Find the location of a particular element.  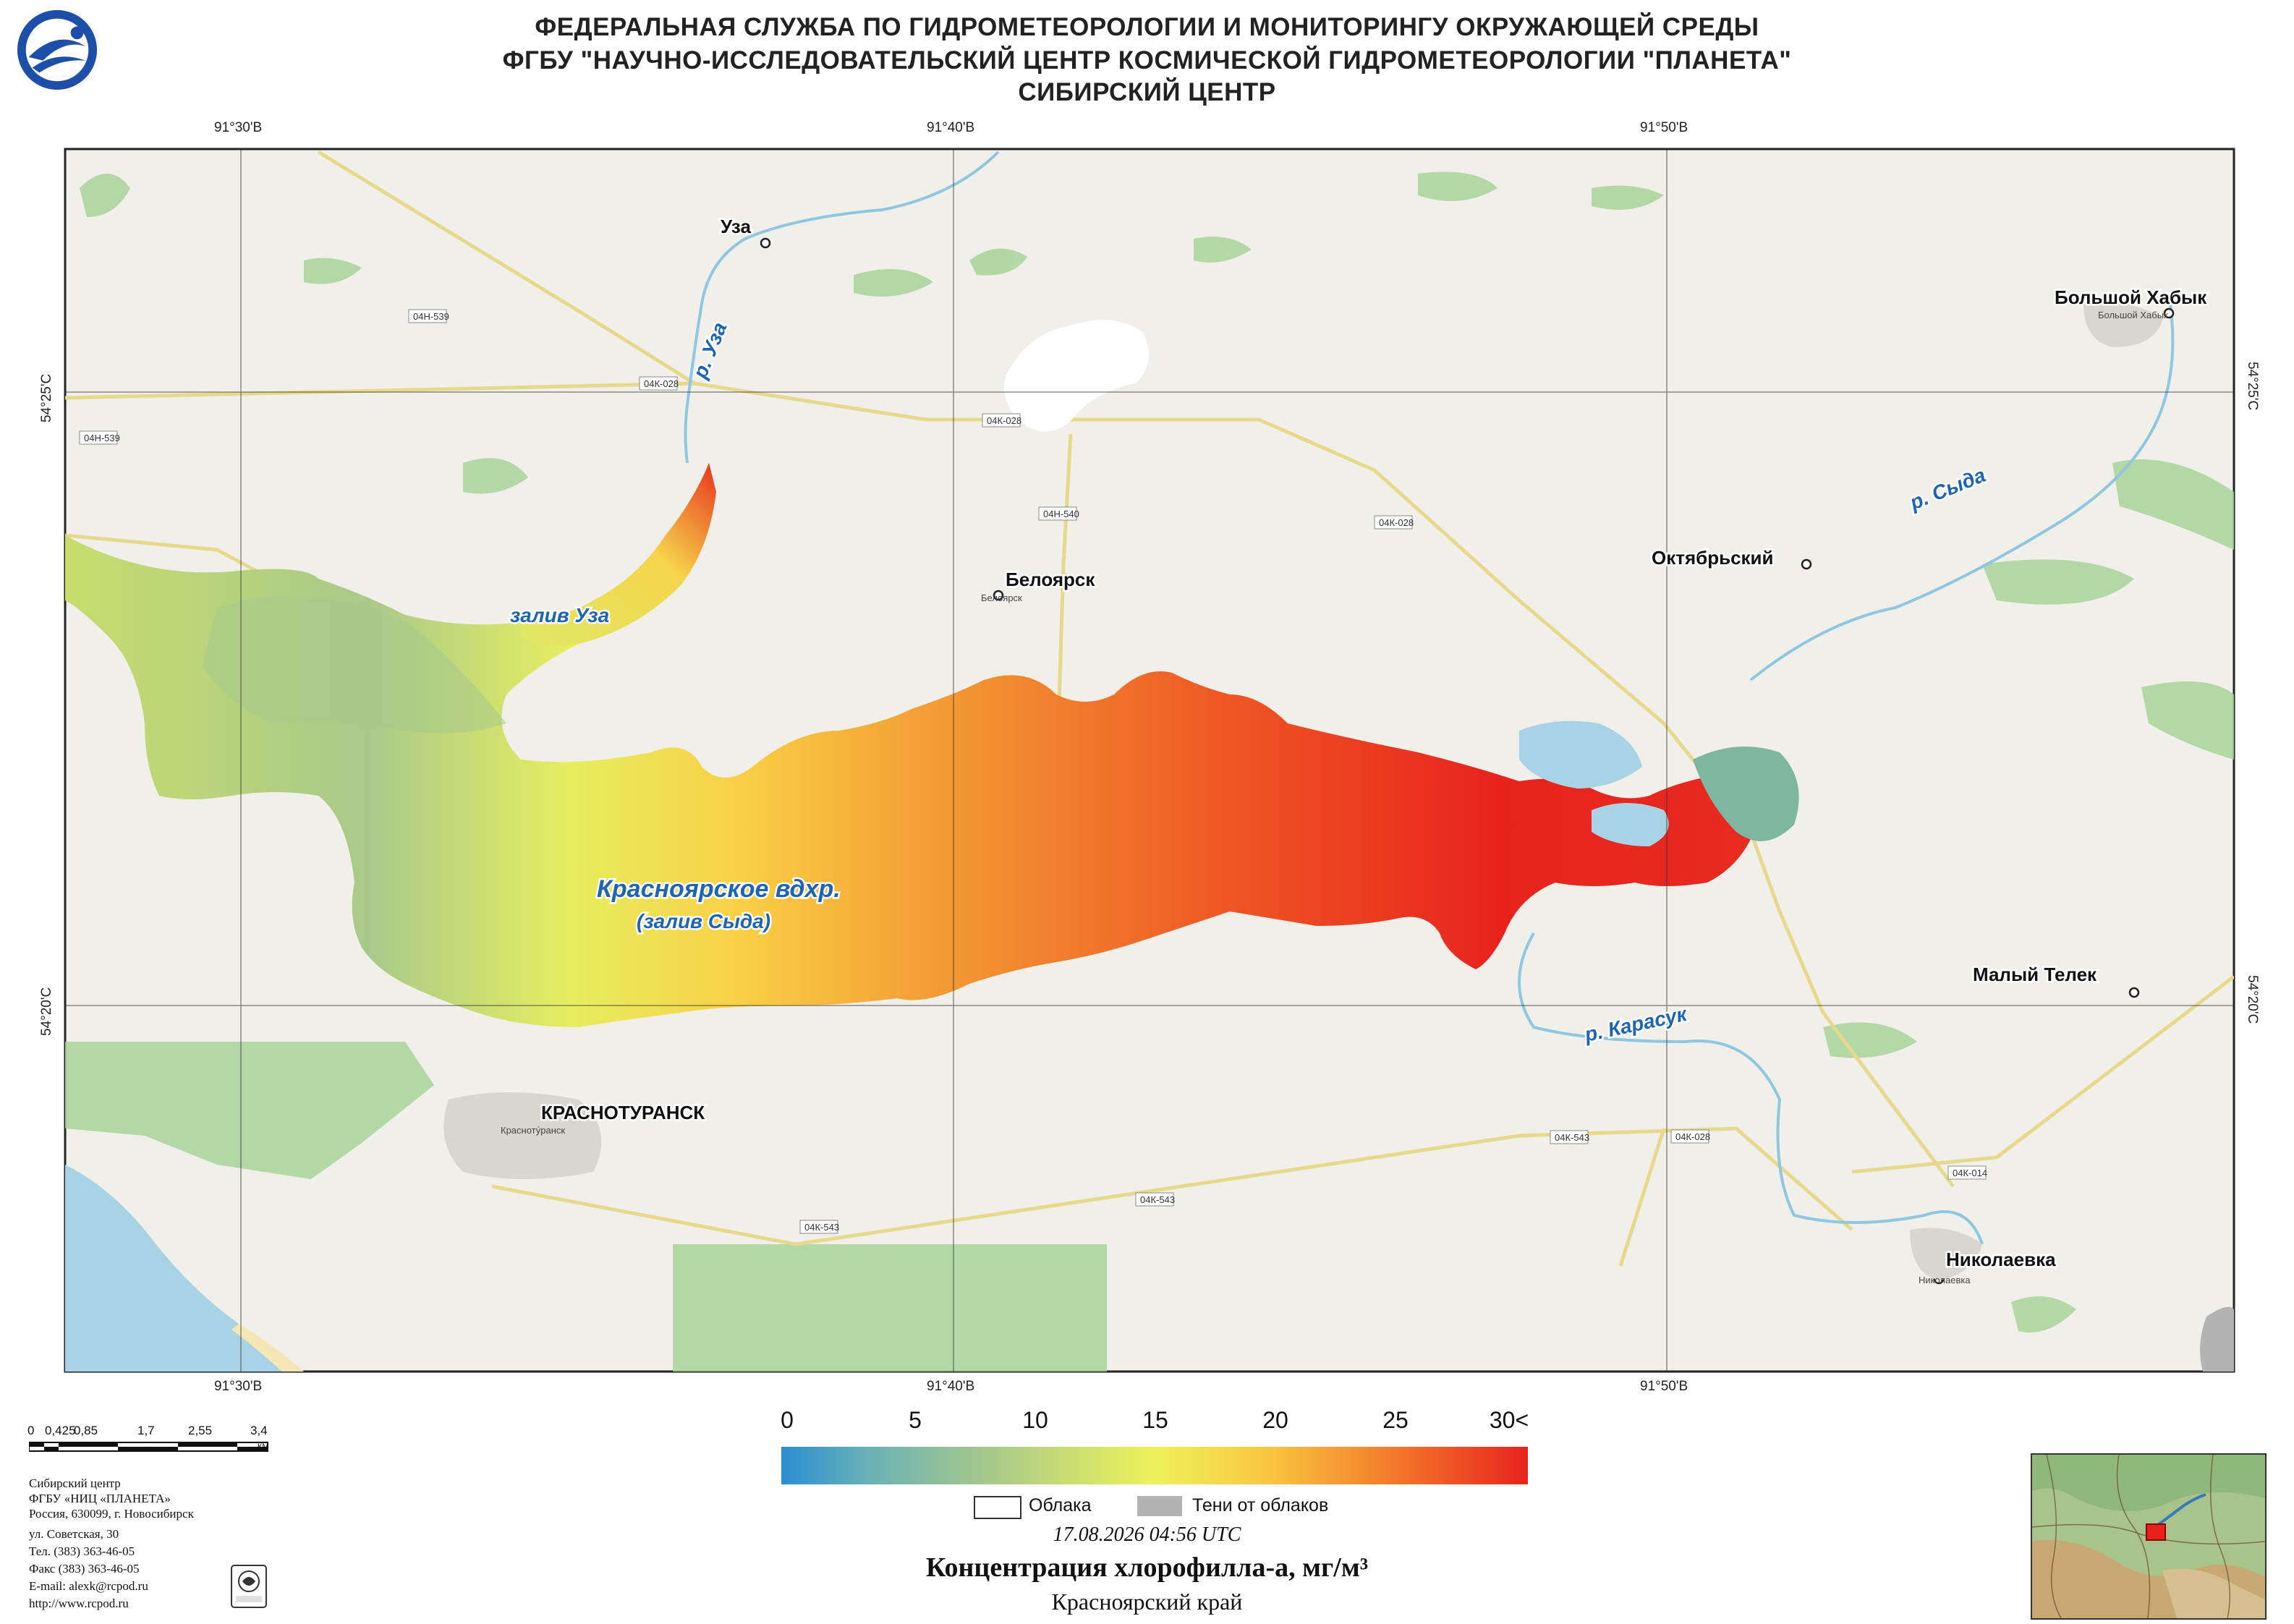

locator-inset-map is located at coordinates (2149, 1536).